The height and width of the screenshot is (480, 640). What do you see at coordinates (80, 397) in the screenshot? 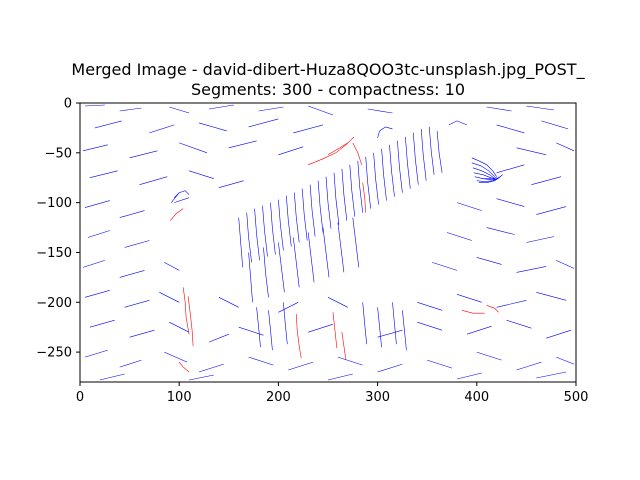
I see `x-tick-label: 0` at bounding box center [80, 397].